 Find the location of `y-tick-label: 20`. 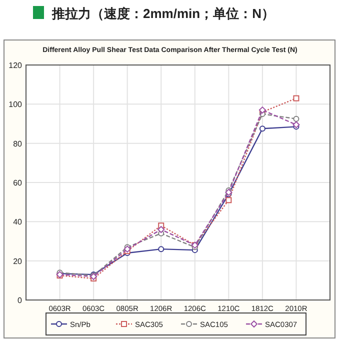

y-tick-label: 20 is located at coordinates (18, 261).